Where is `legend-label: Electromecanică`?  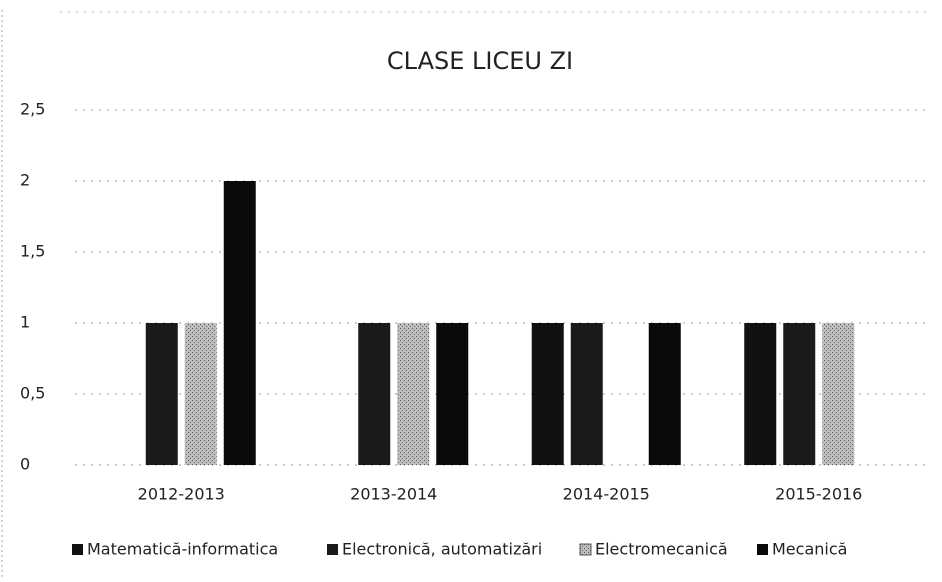
legend-label: Electromecanică is located at coordinates (661, 549).